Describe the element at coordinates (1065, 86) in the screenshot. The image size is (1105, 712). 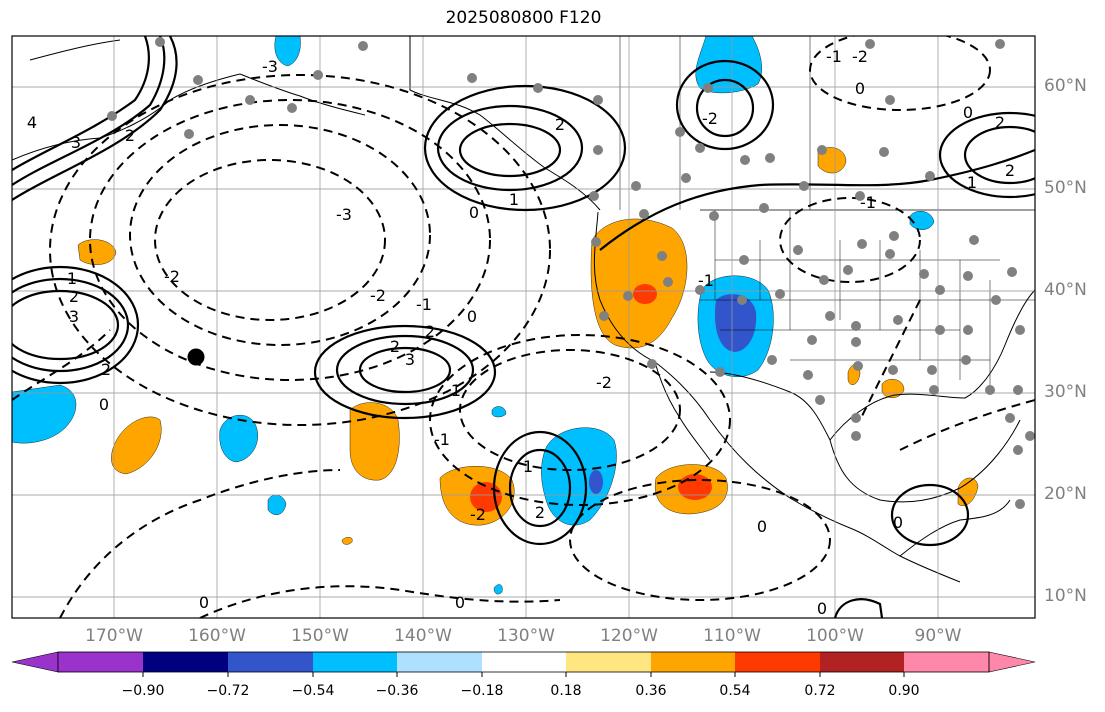
I see `lat-label: 60°N` at that location.